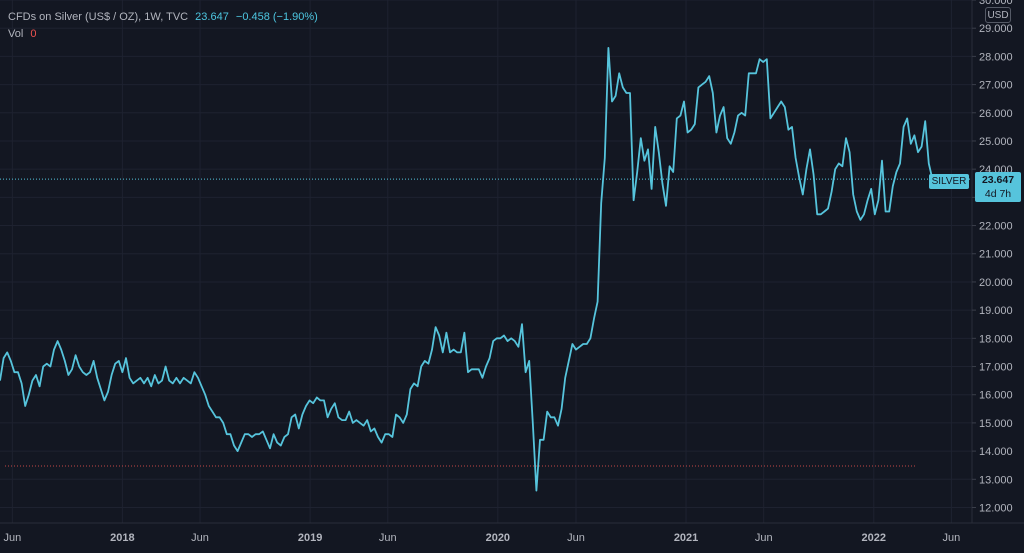 The height and width of the screenshot is (553, 1024). What do you see at coordinates (996, 368) in the screenshot?
I see `y-tick-label: 17.000` at bounding box center [996, 368].